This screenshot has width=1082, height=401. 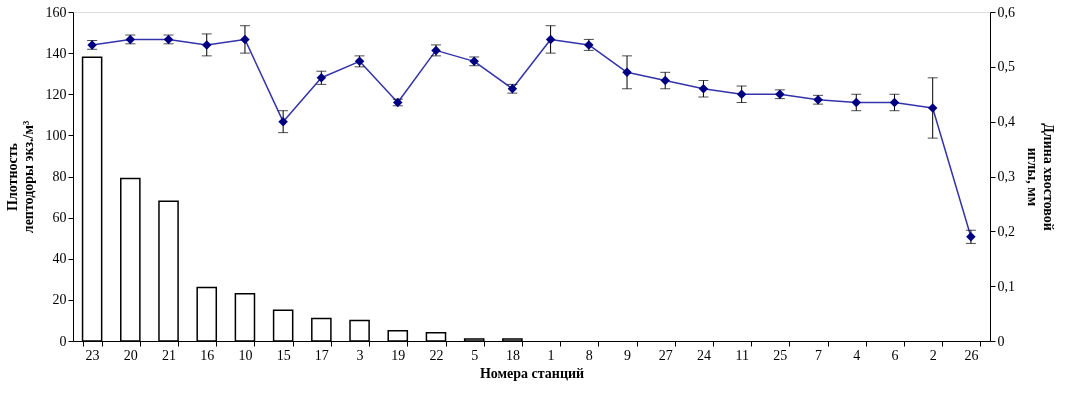 I want to click on y-tick-label: 140, so click(x=56, y=53).